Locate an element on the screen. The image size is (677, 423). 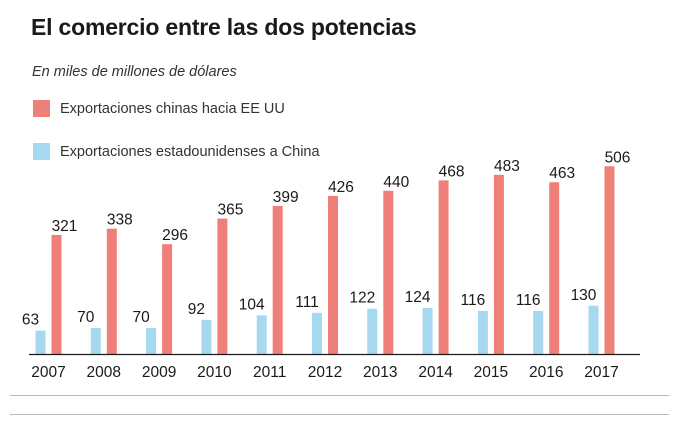
data-label-us-exports-2017: 130 is located at coordinates (584, 295).